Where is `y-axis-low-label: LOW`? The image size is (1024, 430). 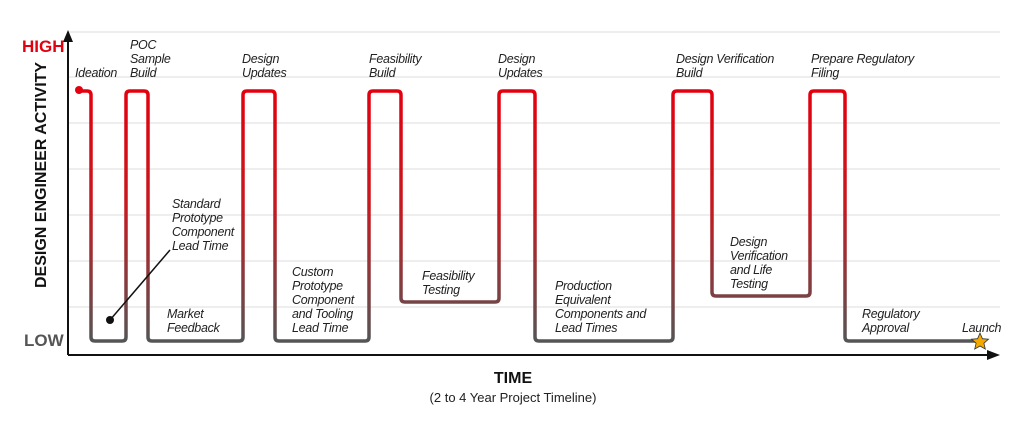 y-axis-low-label: LOW is located at coordinates (44, 340).